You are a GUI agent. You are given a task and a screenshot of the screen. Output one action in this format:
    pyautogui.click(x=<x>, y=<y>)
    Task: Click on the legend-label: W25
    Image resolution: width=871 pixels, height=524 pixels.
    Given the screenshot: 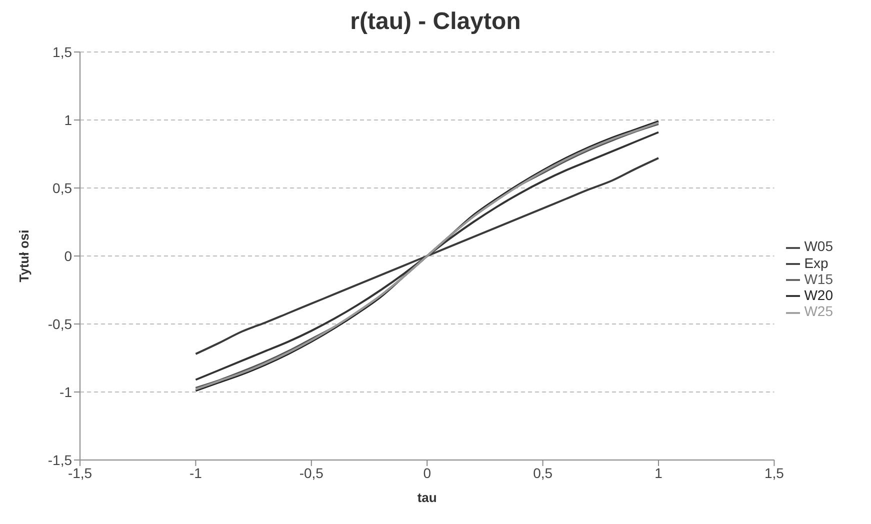 What is the action you would take?
    pyautogui.click(x=818, y=311)
    